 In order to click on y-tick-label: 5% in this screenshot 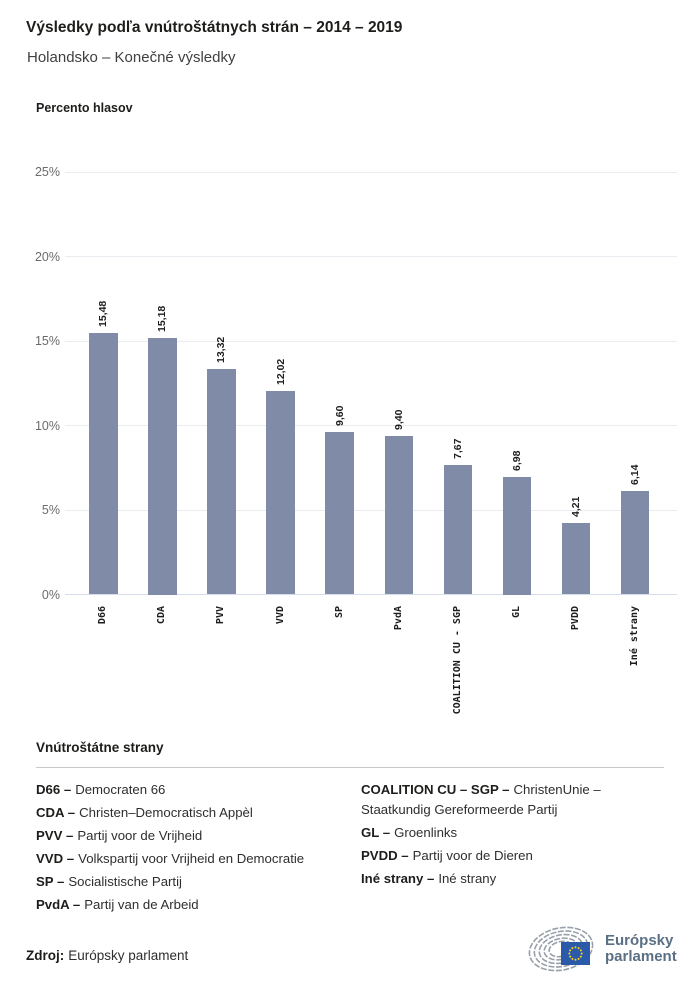, I will do `click(50, 510)`.